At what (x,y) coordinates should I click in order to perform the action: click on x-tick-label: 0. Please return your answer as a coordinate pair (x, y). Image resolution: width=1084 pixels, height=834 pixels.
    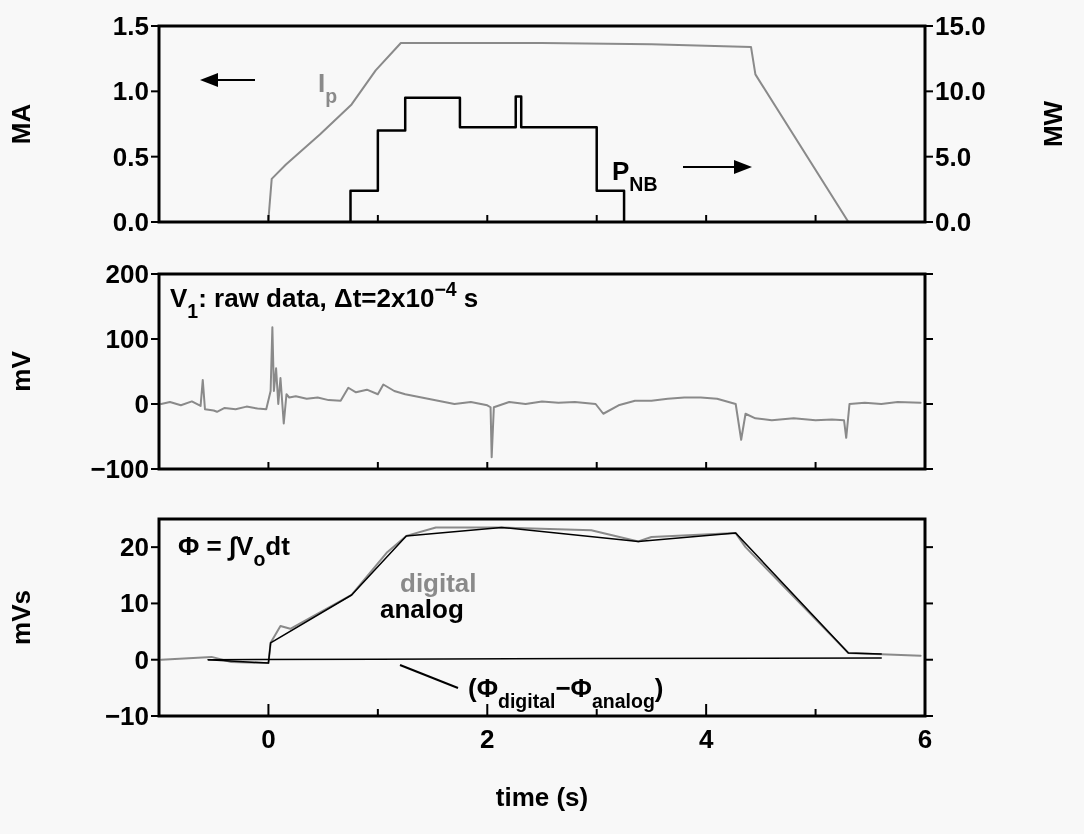
    Looking at the image, I should click on (268, 739).